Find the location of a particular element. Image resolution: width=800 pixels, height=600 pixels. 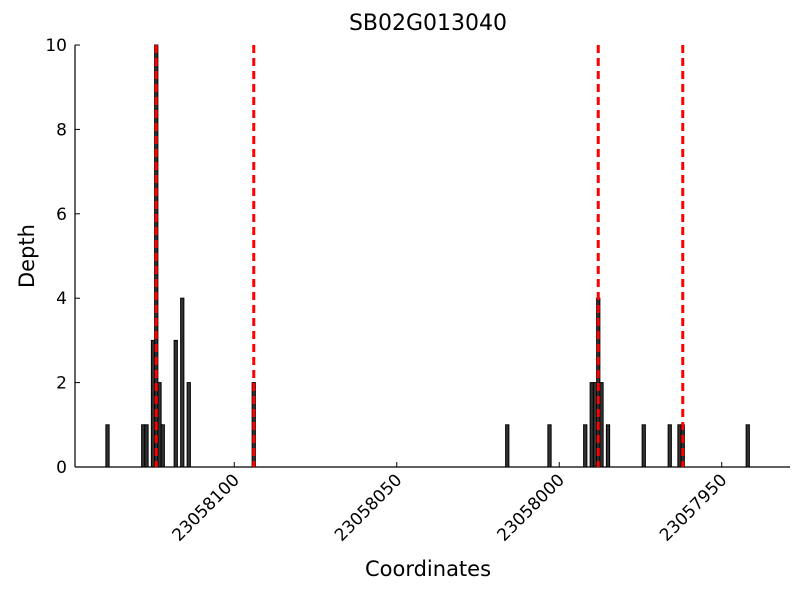

y-tick-label: 8 is located at coordinates (61, 130).